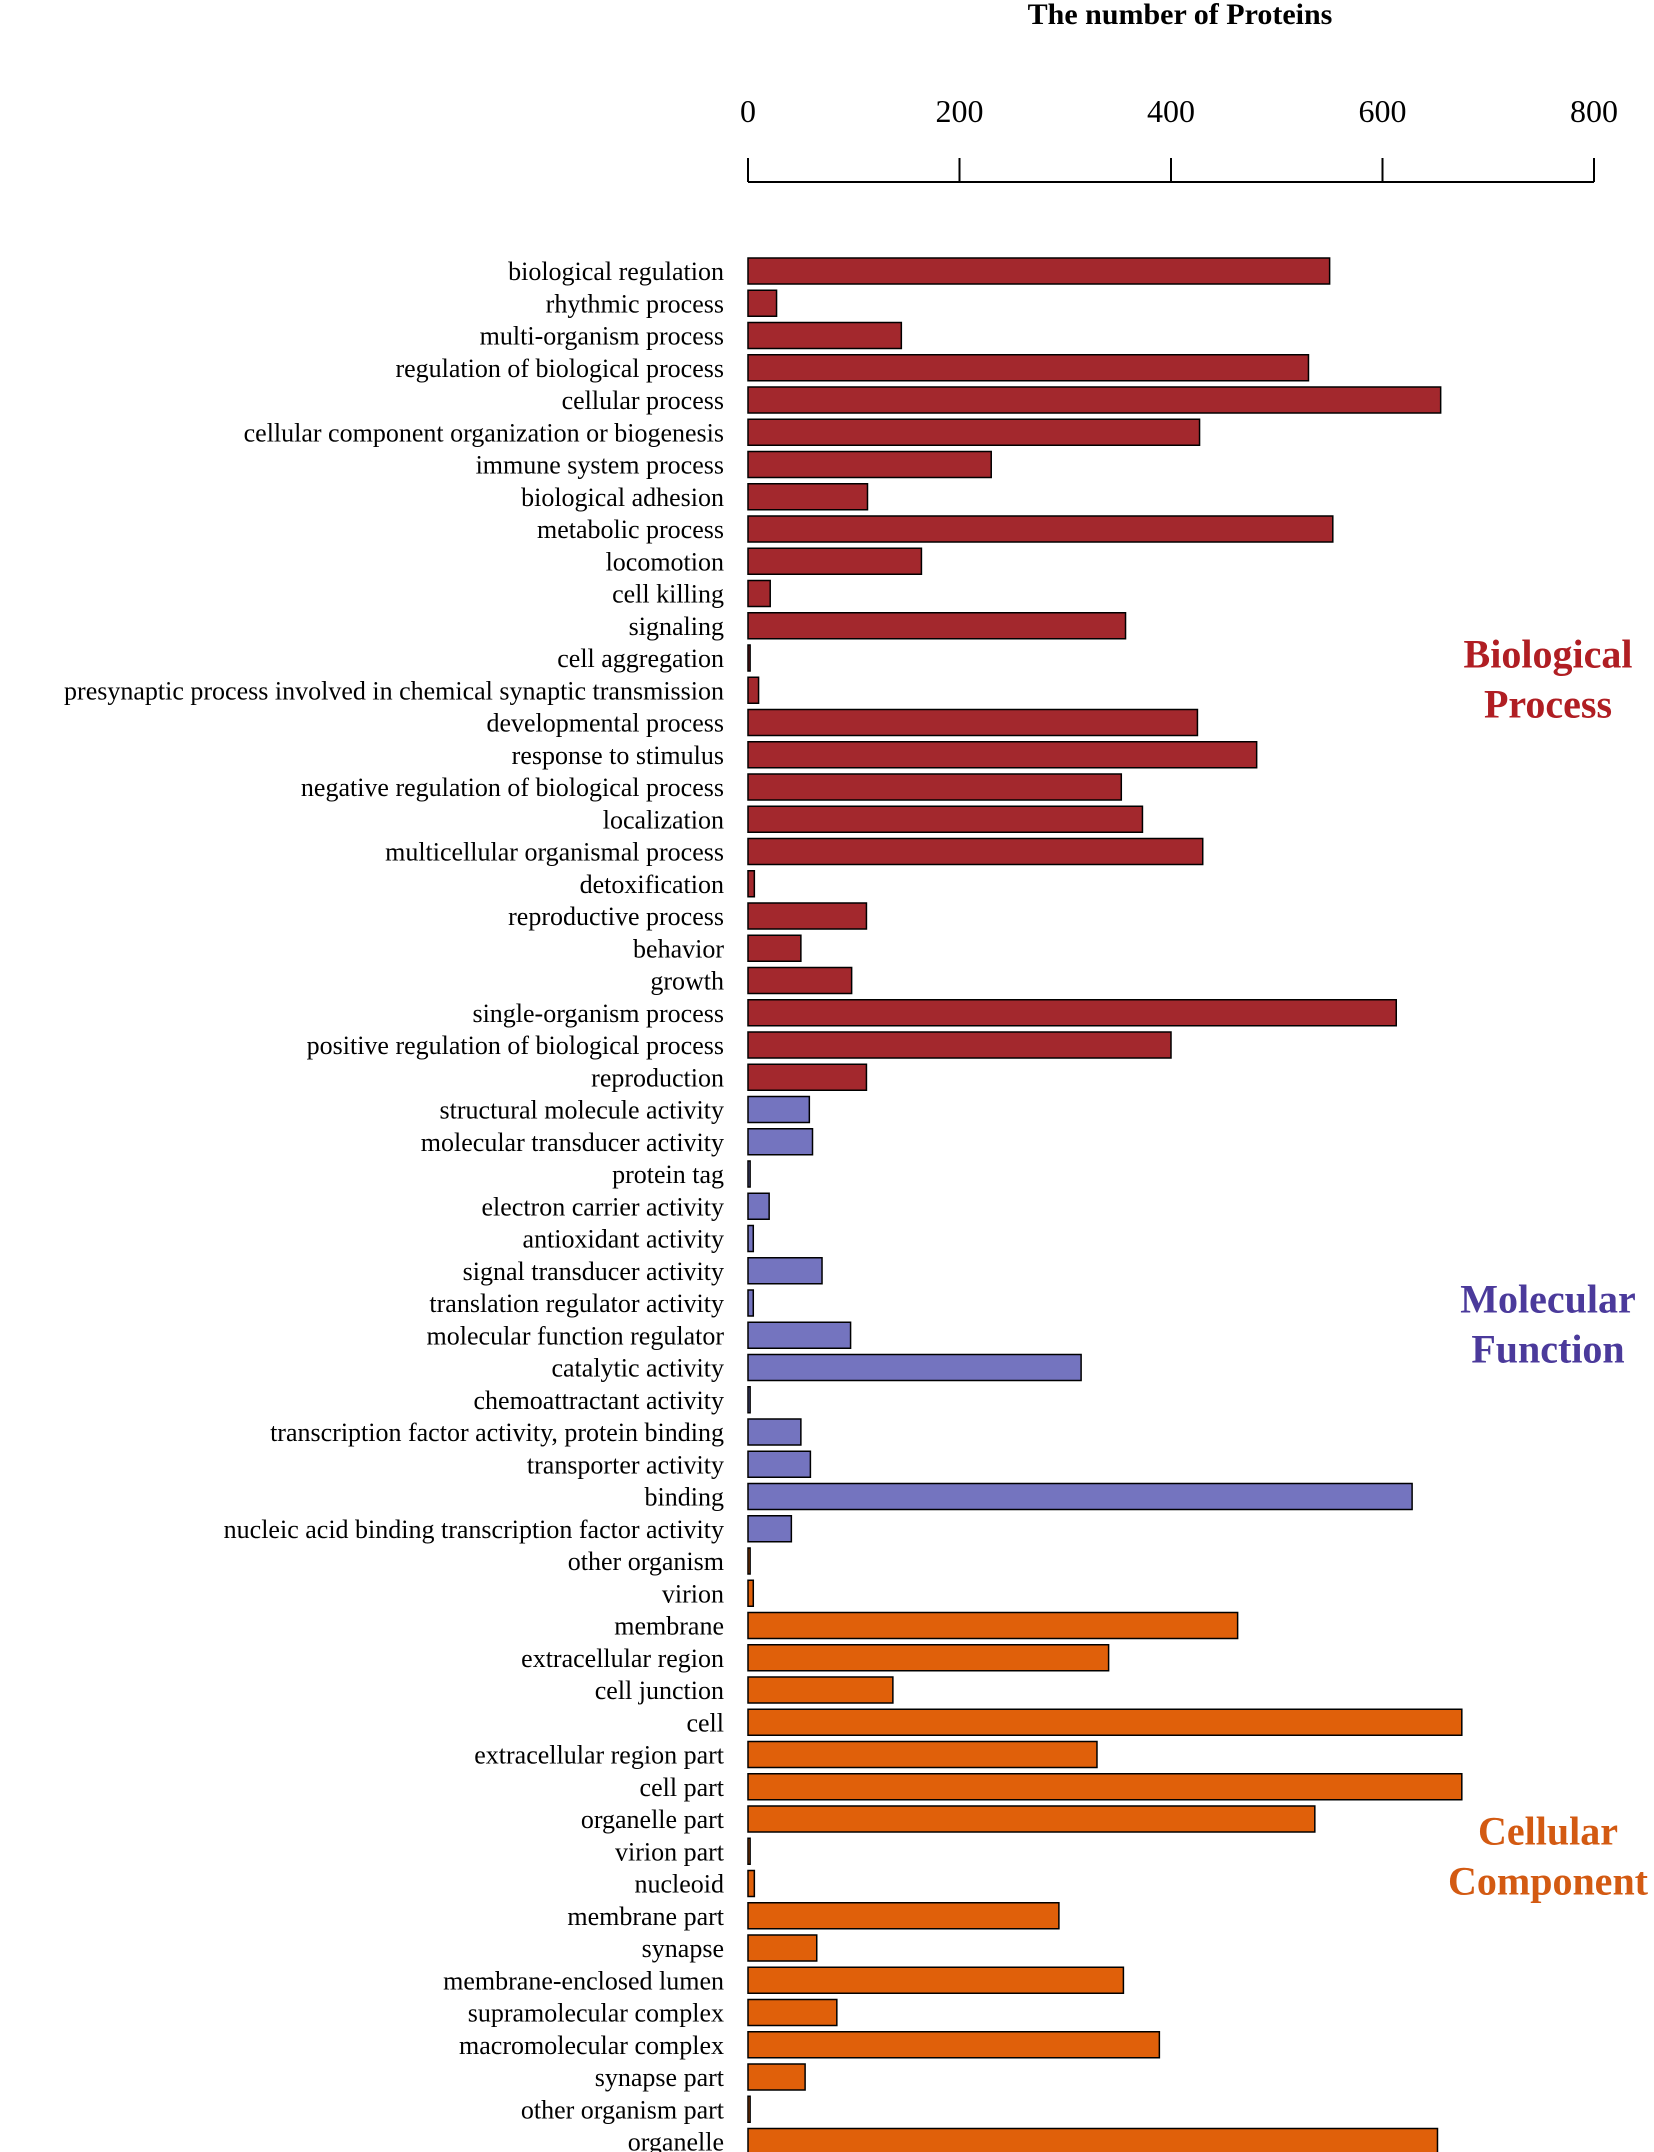 This screenshot has height=2152, width=1654. I want to click on category-label: organelle part, so click(653, 1819).